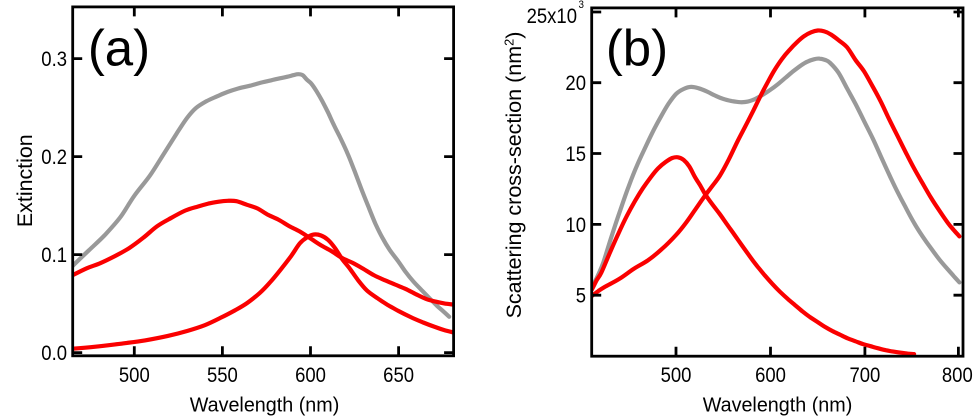 The width and height of the screenshot is (974, 417). Describe the element at coordinates (864, 375) in the screenshot. I see `svg-text: 700` at that location.